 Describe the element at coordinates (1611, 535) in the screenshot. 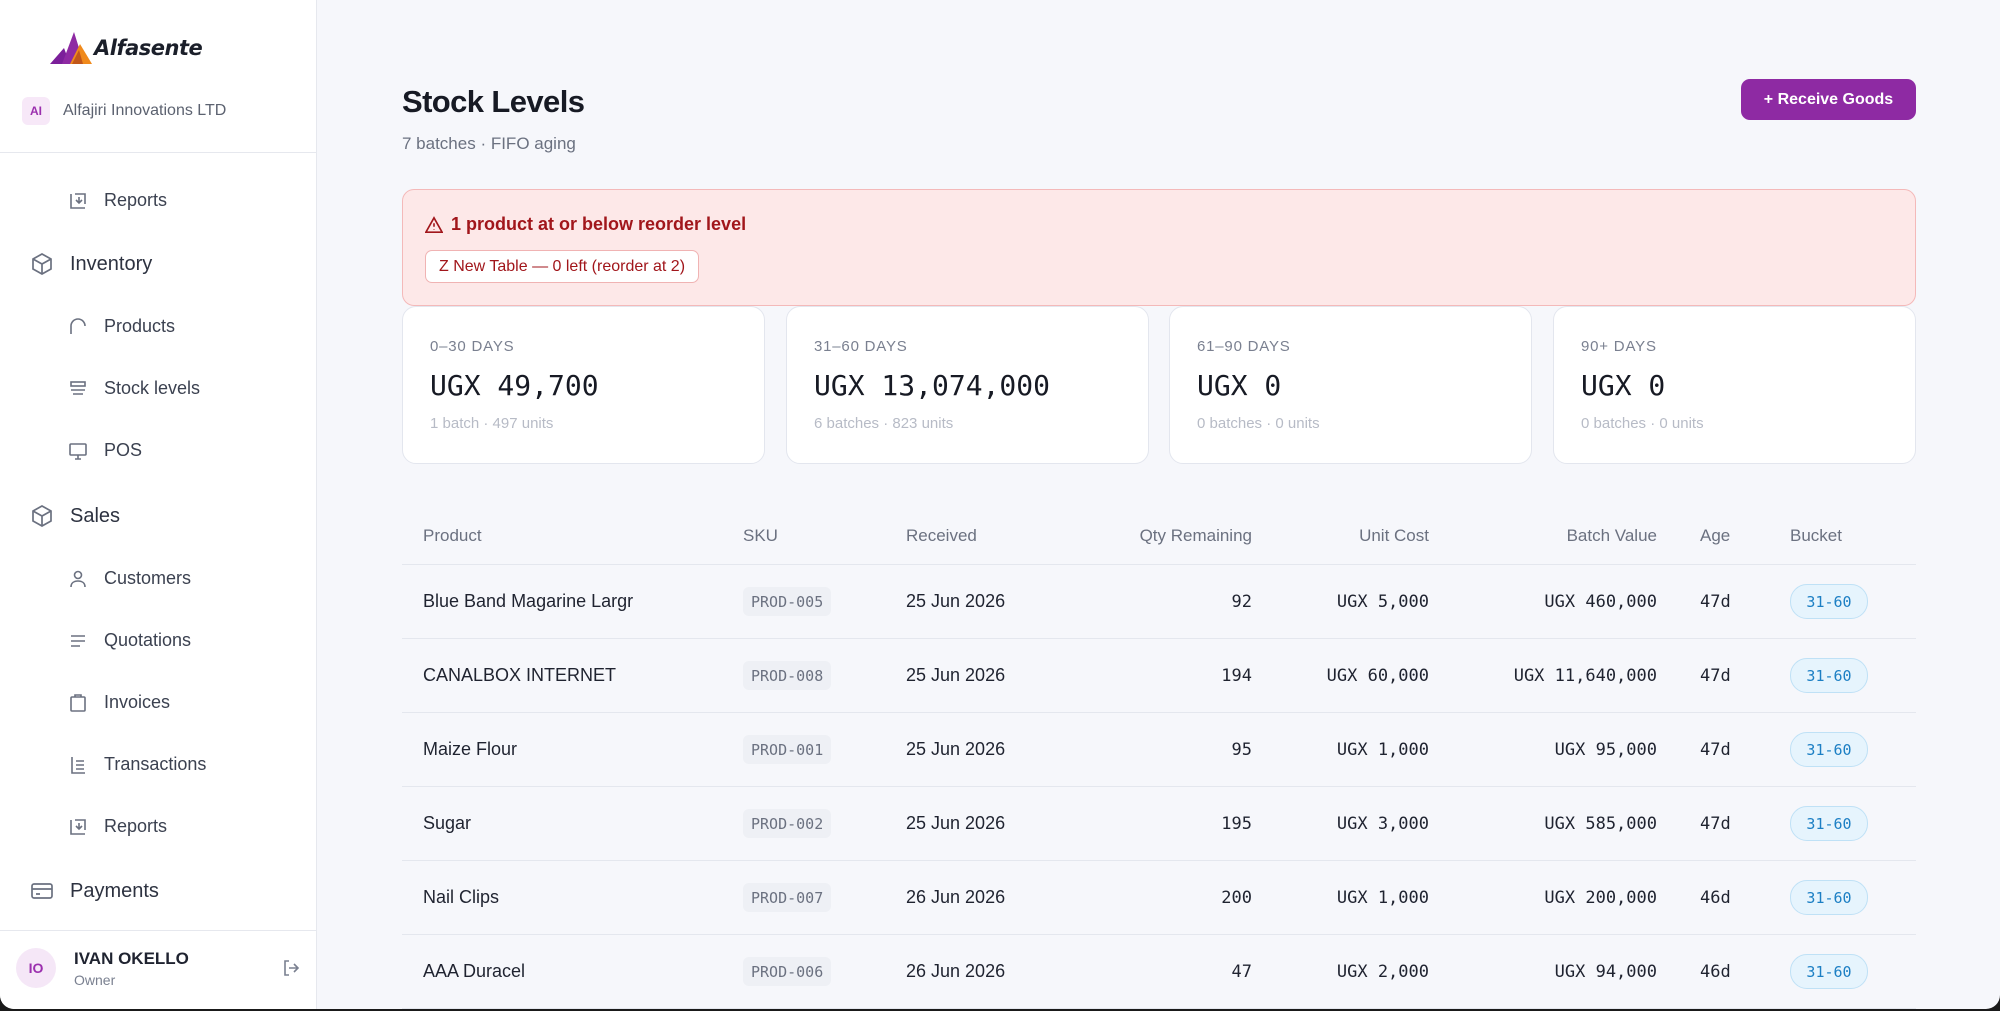

I see `column-header-batch-value: Batch Value` at that location.